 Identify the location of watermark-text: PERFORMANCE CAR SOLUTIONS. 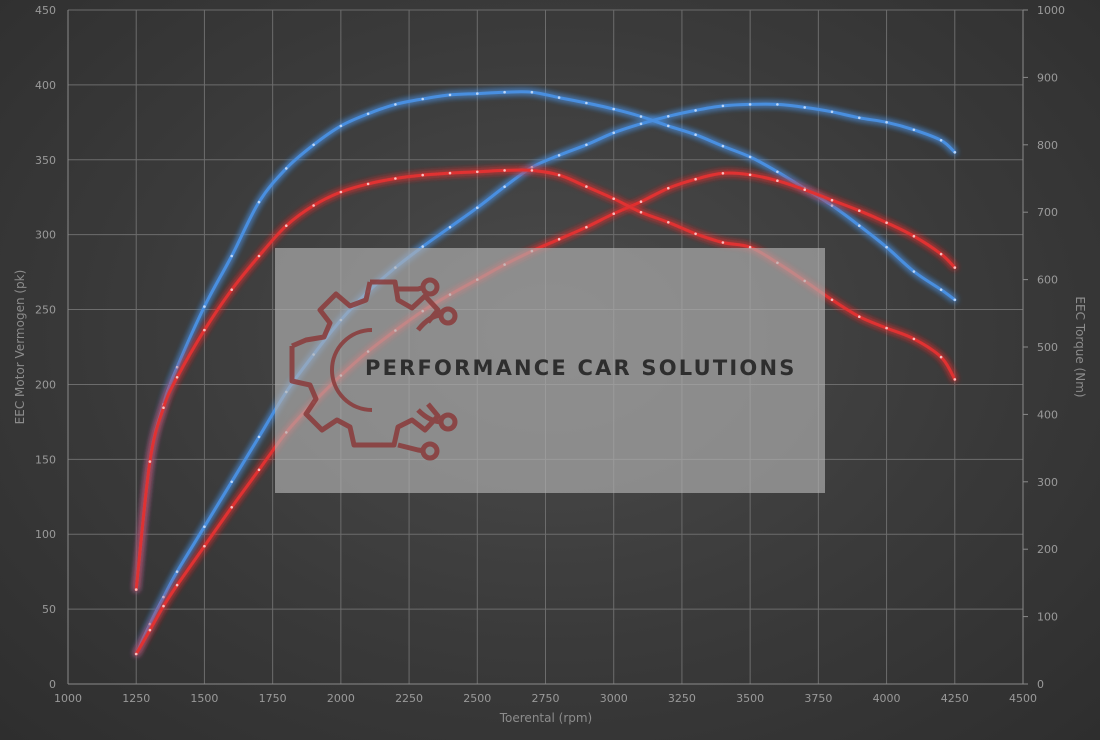
(581, 368).